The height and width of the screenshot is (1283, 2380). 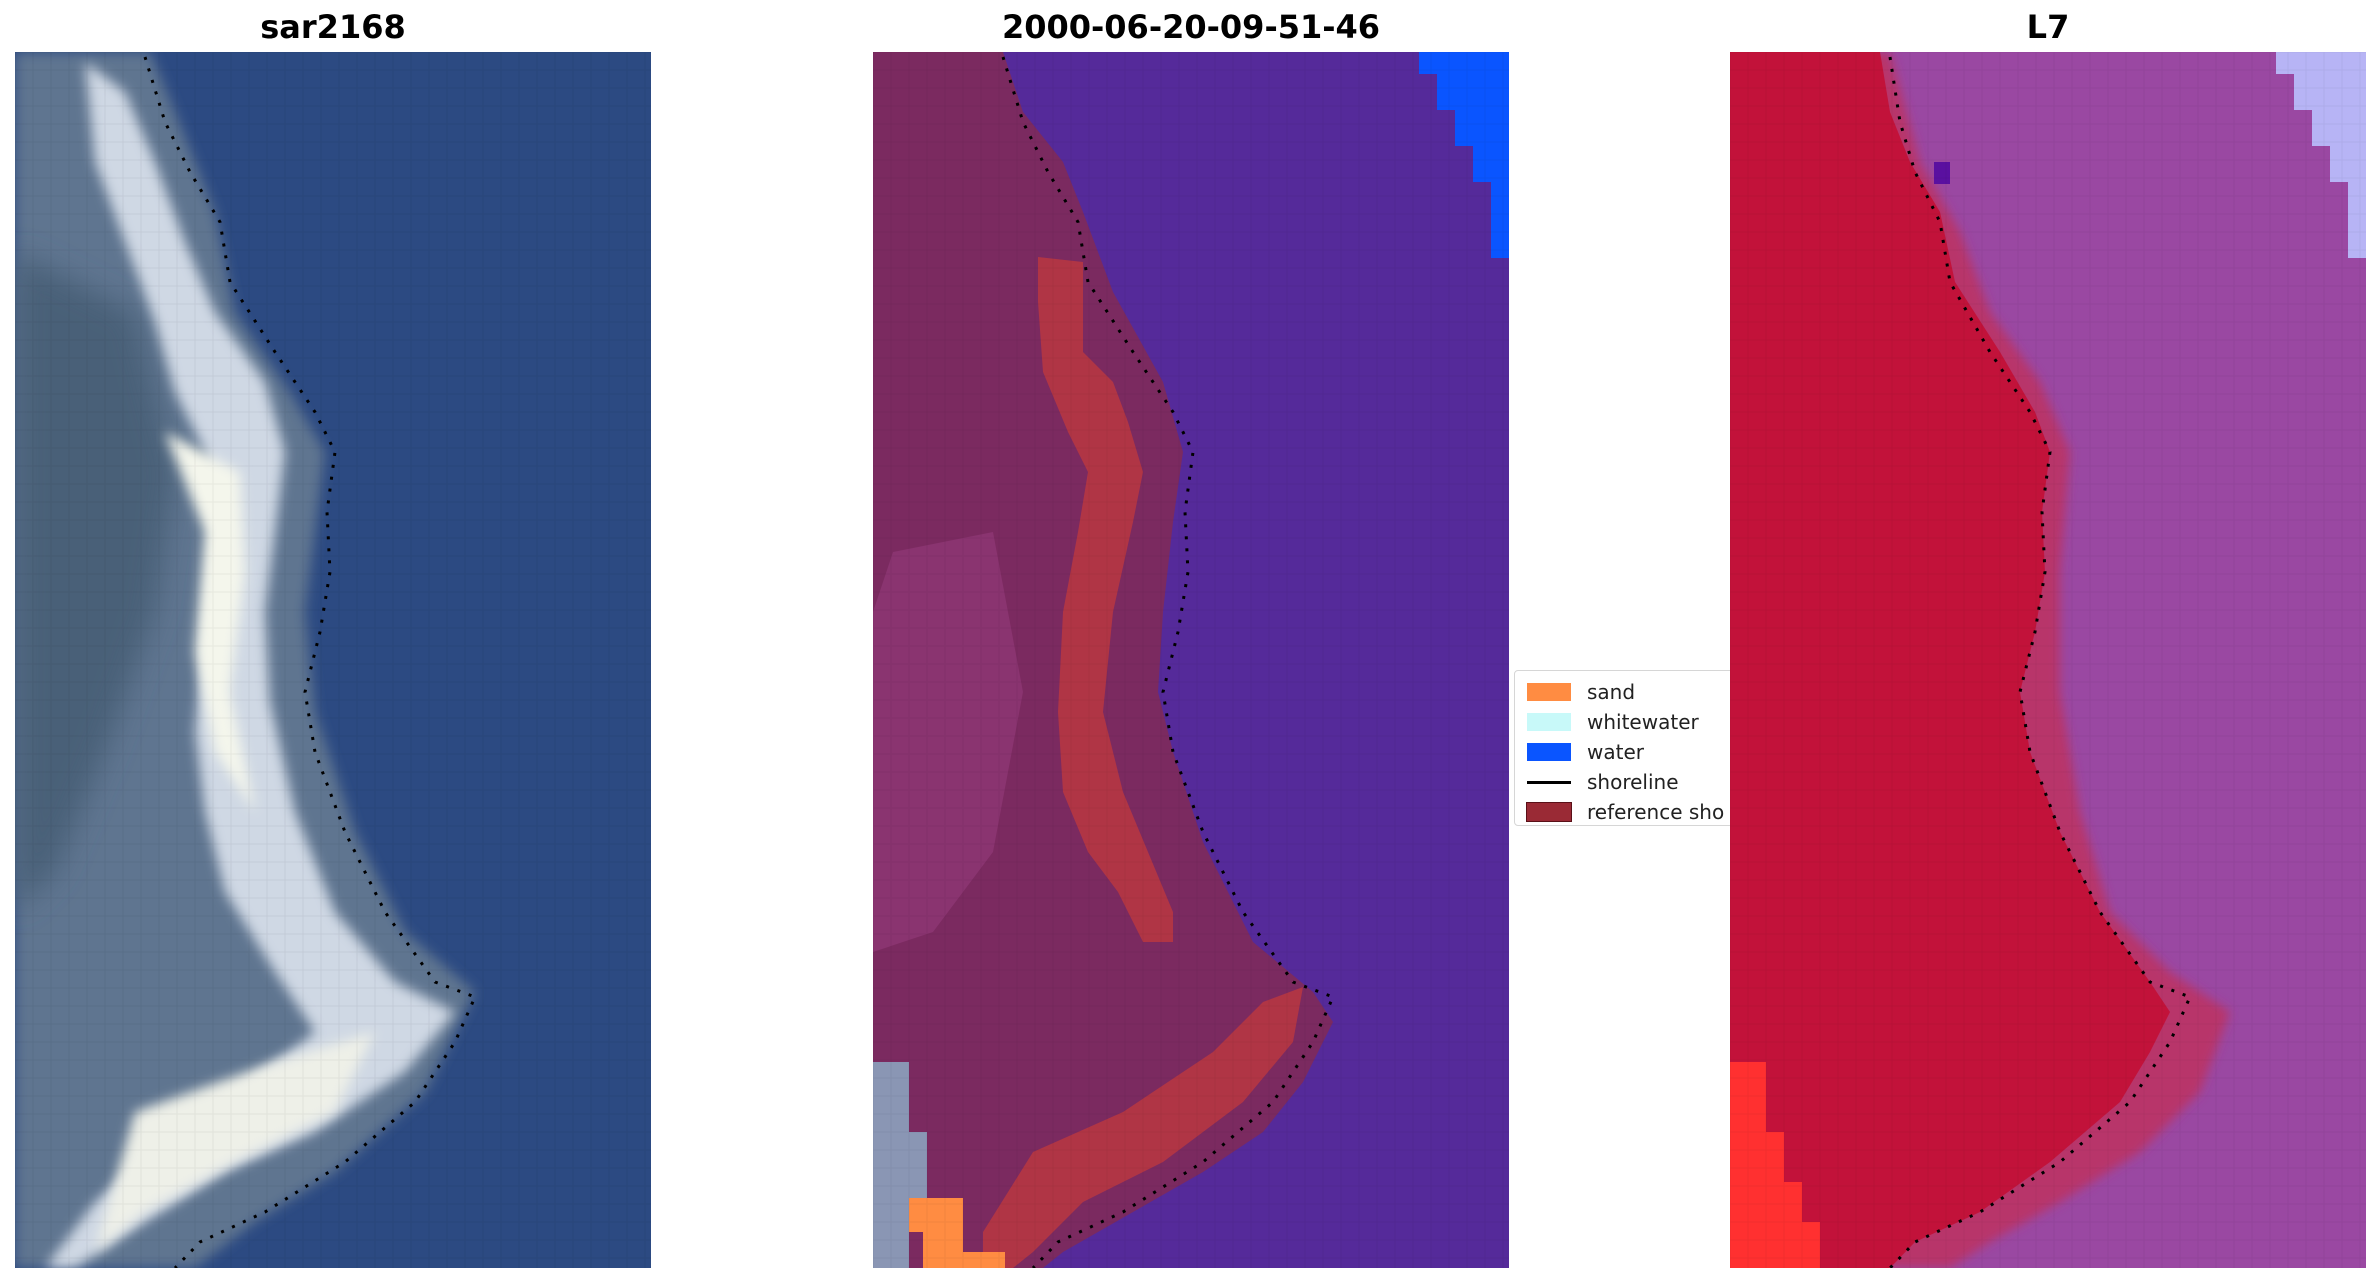 I want to click on rgb-shoreline, so click(x=310, y=662).